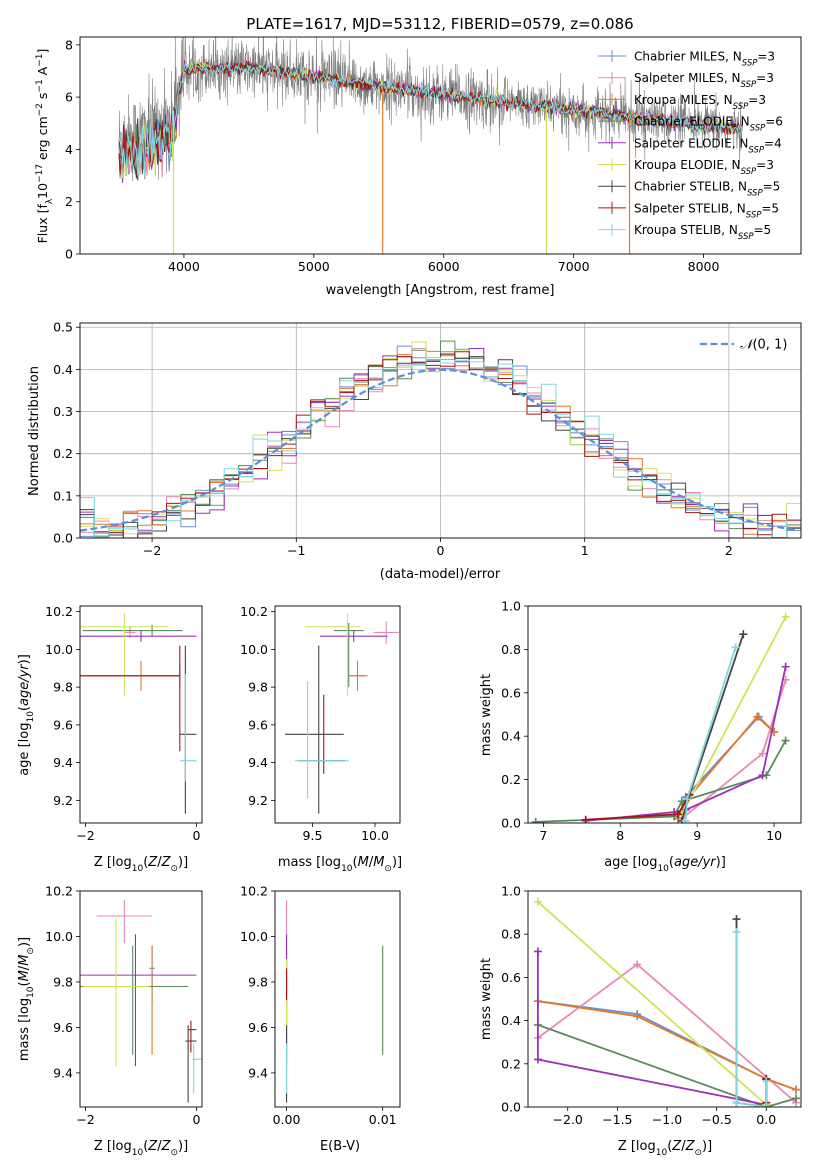 The height and width of the screenshot is (1170, 819). What do you see at coordinates (729, 550) in the screenshot?
I see `x-tick-label: 2` at bounding box center [729, 550].